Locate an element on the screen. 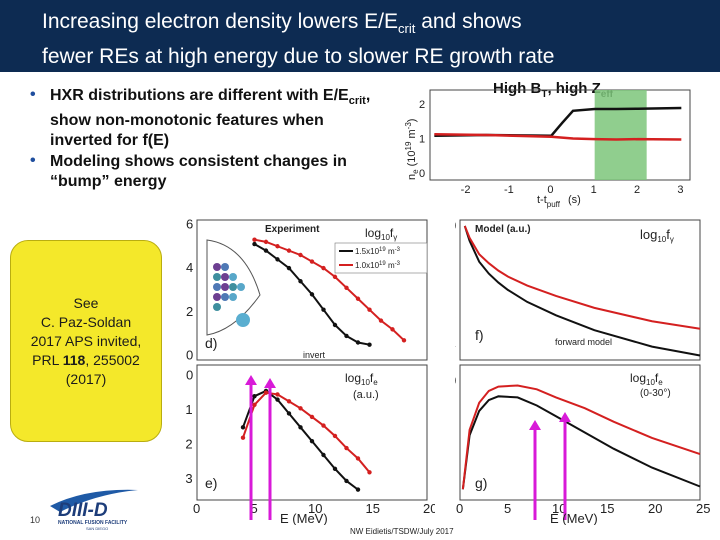 This screenshot has width=720, height=540. note-line4: PRL 118, 255002 is located at coordinates (86, 360).